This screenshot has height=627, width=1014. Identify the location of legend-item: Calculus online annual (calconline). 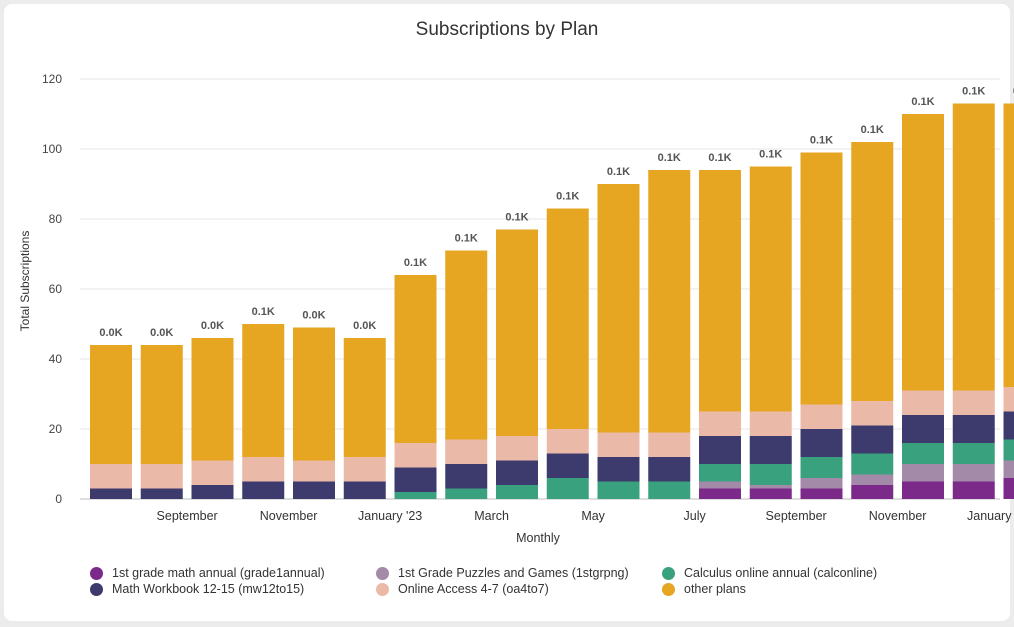
(769, 573).